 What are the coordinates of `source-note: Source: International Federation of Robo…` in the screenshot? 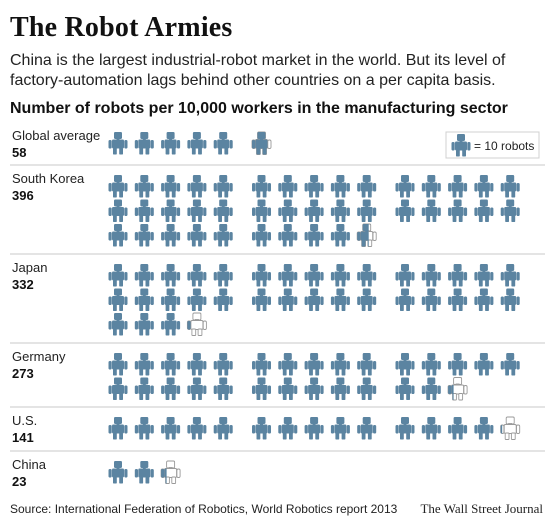 It's located at (204, 509).